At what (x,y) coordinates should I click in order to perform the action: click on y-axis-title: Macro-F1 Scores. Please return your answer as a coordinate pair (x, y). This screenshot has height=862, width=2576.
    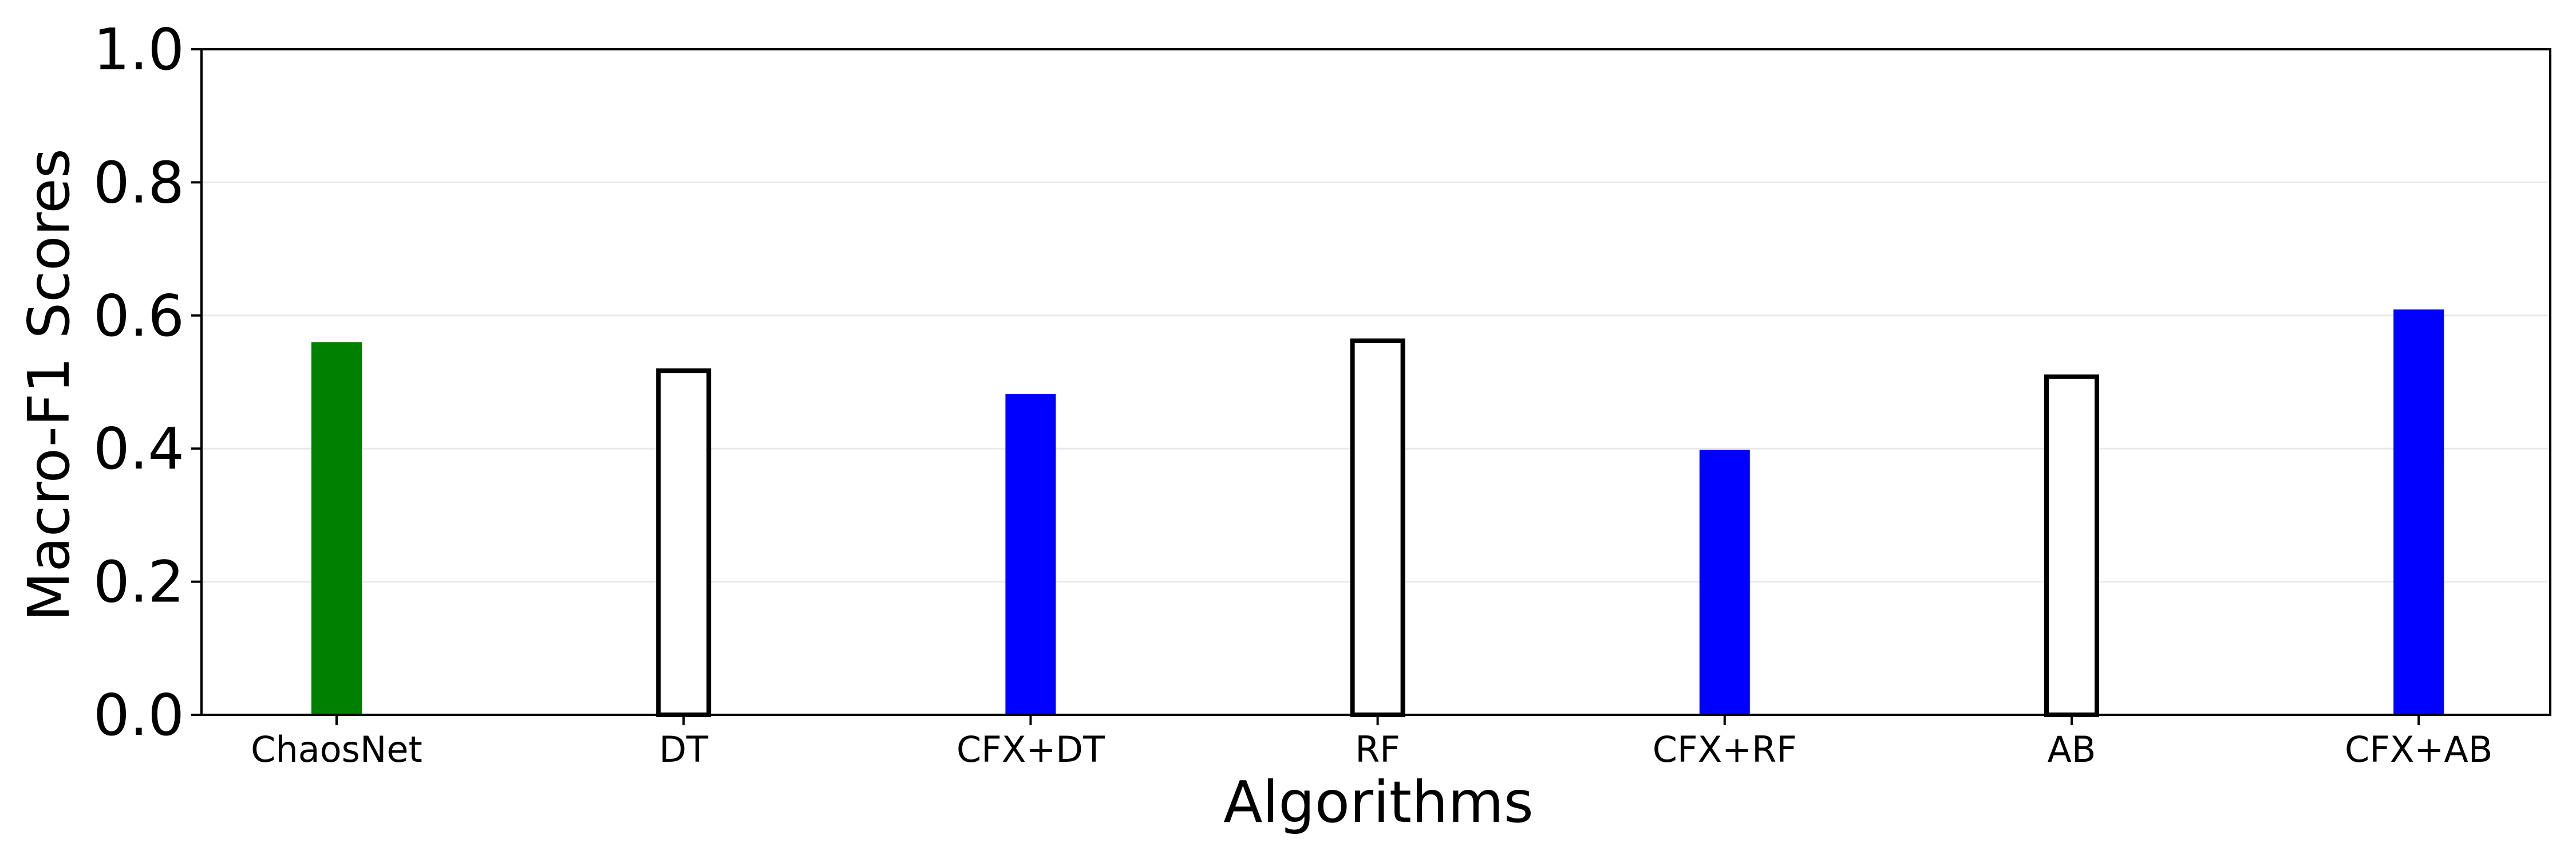
    Looking at the image, I should click on (48, 385).